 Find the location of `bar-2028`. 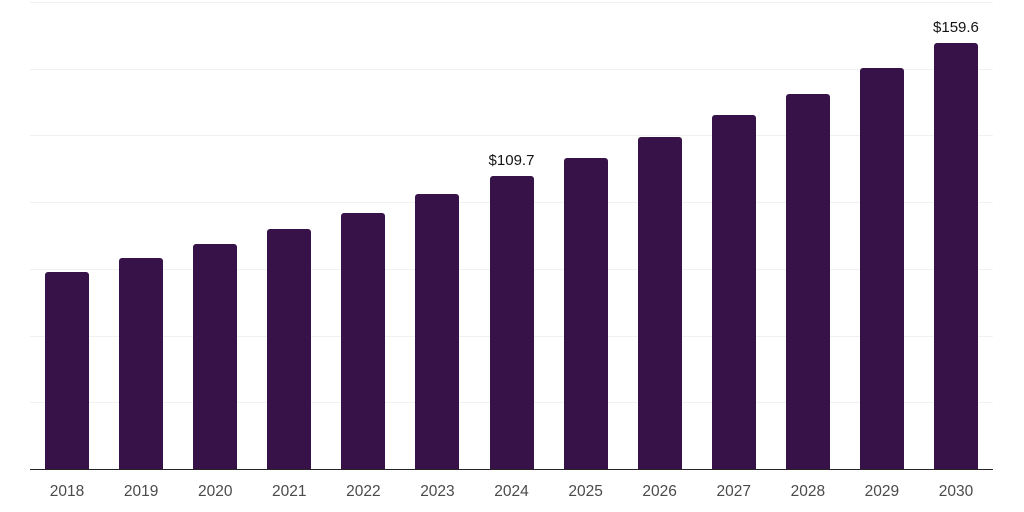

bar-2028 is located at coordinates (807, 281).